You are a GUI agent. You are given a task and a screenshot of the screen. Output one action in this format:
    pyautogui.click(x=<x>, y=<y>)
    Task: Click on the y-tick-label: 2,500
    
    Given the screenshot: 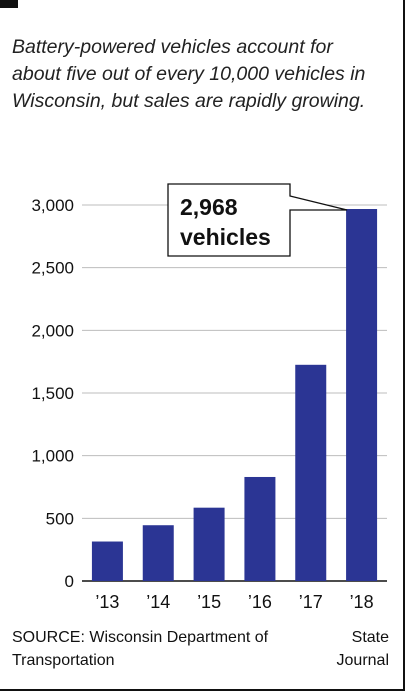 What is the action you would take?
    pyautogui.click(x=52, y=268)
    